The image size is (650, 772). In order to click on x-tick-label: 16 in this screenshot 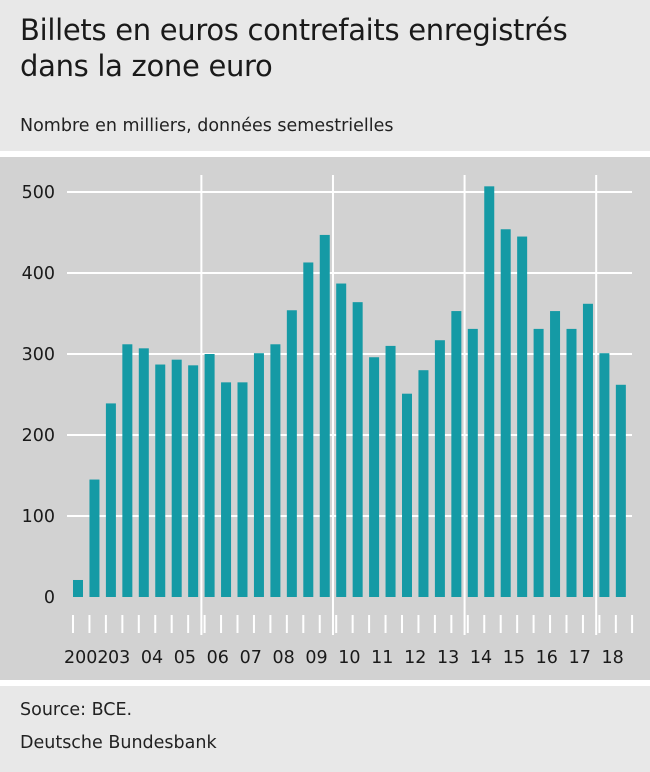, I will do `click(547, 658)`.